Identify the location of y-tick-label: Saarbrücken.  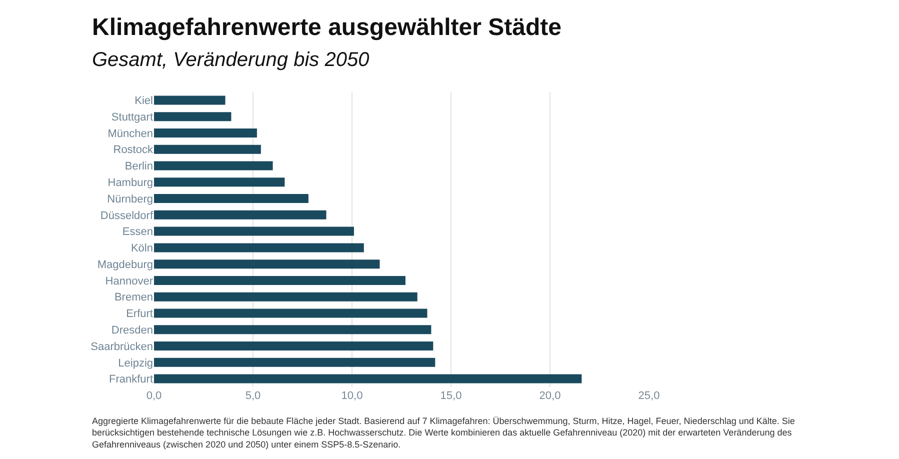
(121, 346).